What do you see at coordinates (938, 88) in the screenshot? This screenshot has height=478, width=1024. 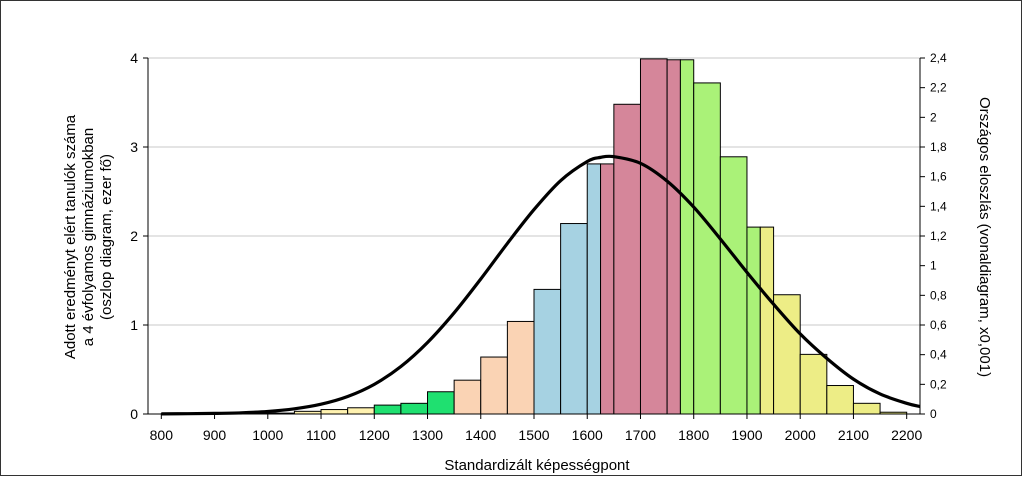 I see `right-tick-label: 2,2` at bounding box center [938, 88].